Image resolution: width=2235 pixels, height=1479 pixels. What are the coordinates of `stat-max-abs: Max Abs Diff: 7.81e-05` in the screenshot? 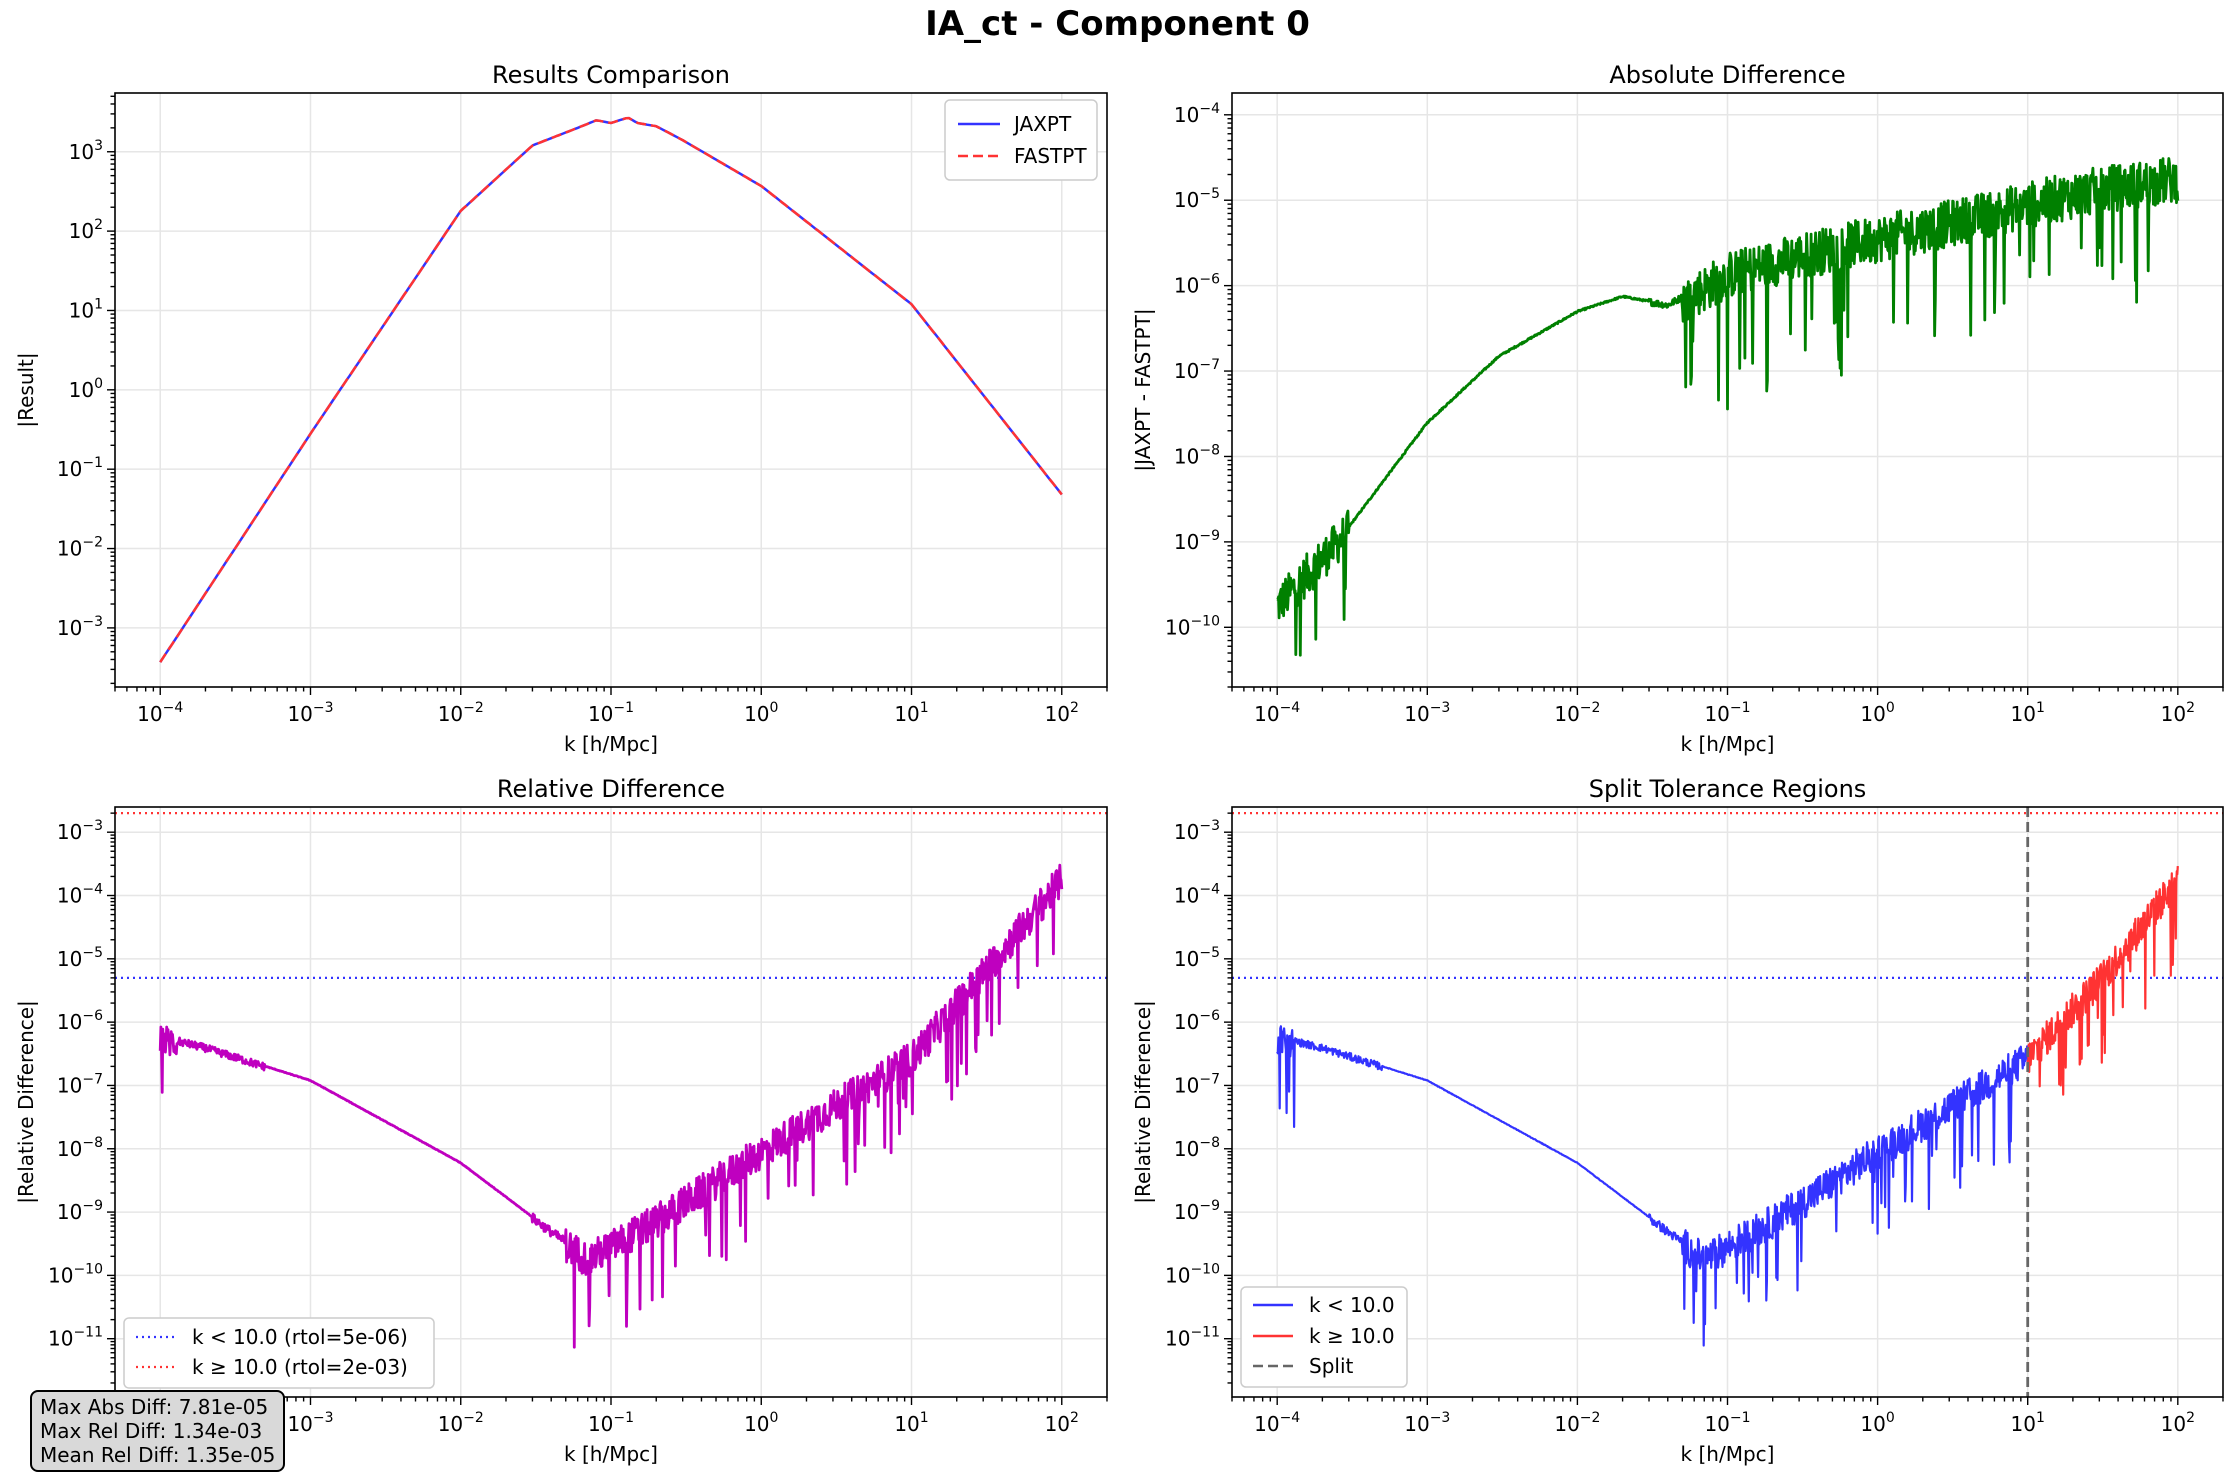 It's located at (154, 1407).